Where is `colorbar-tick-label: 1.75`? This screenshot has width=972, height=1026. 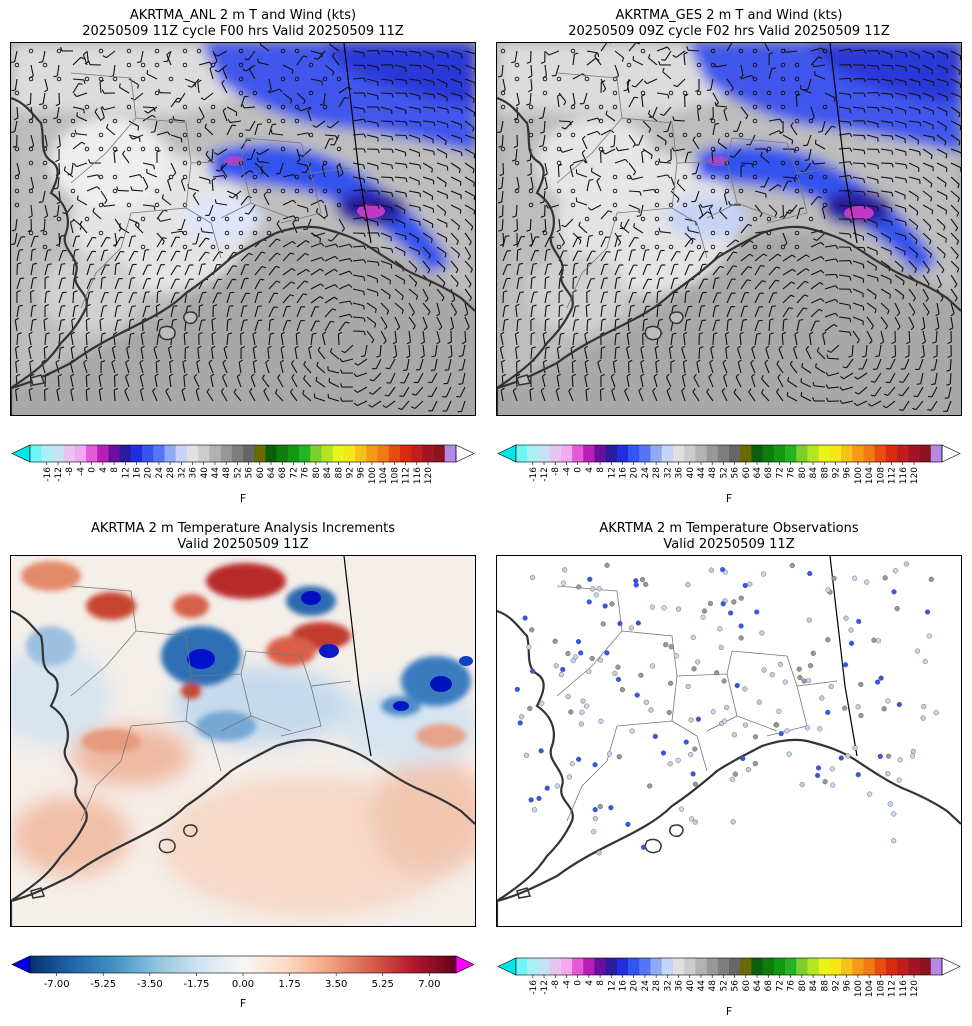
colorbar-tick-label: 1.75 is located at coordinates (289, 984).